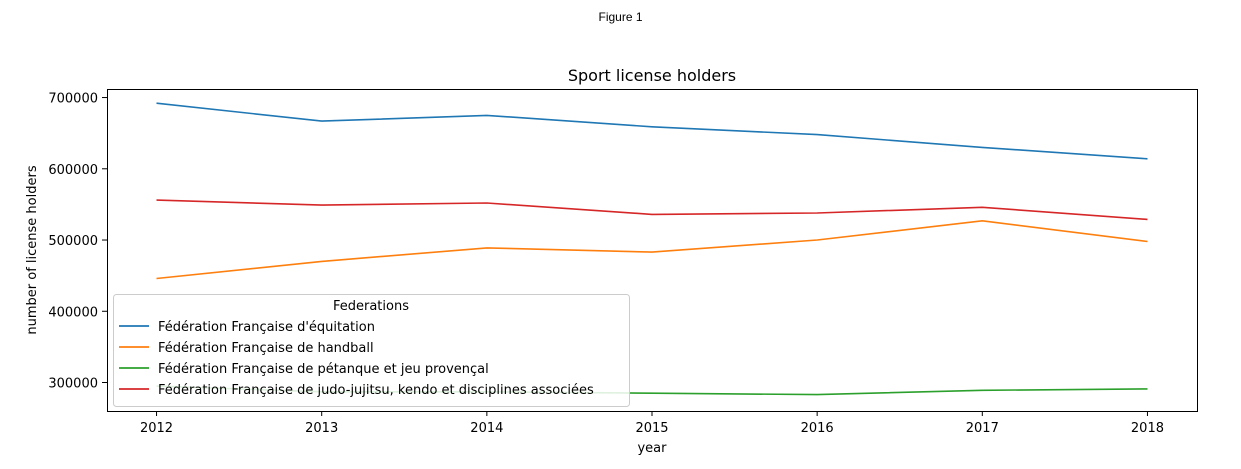  What do you see at coordinates (652, 448) in the screenshot?
I see `x-axis-label: year` at bounding box center [652, 448].